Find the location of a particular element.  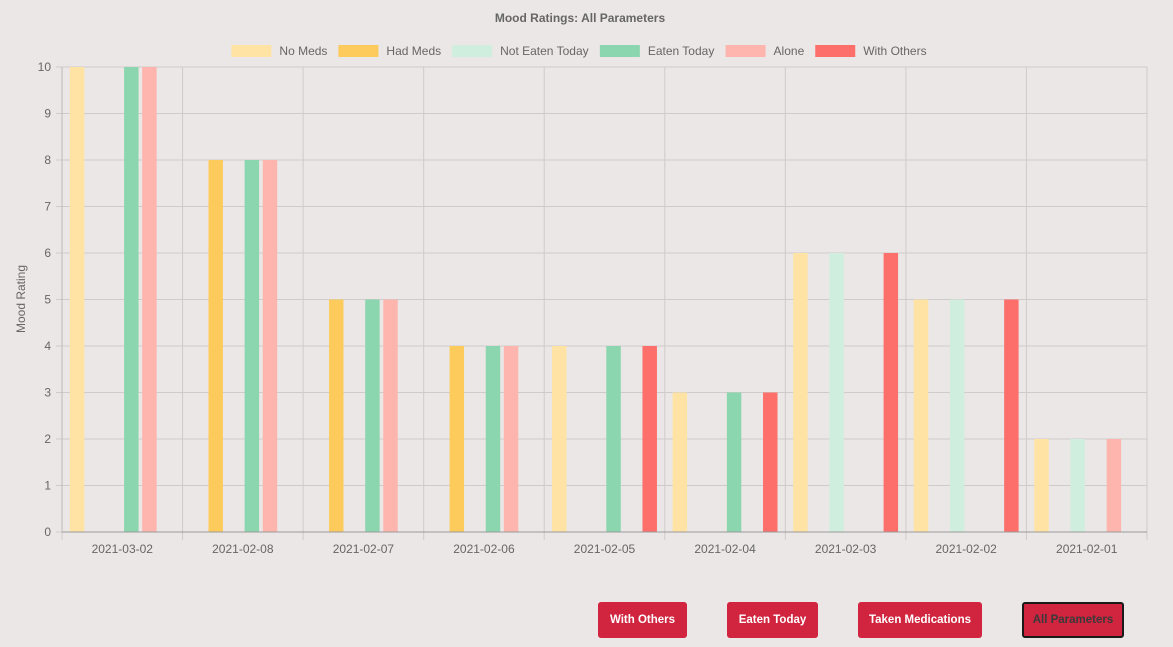

legend-label: Eaten Today is located at coordinates (681, 51).